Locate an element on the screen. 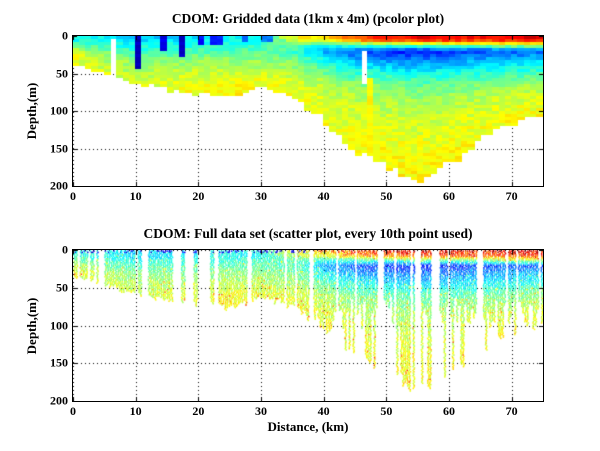 This screenshot has height=451, width=600. x-tick-label-1-0: 0 is located at coordinates (73, 411).